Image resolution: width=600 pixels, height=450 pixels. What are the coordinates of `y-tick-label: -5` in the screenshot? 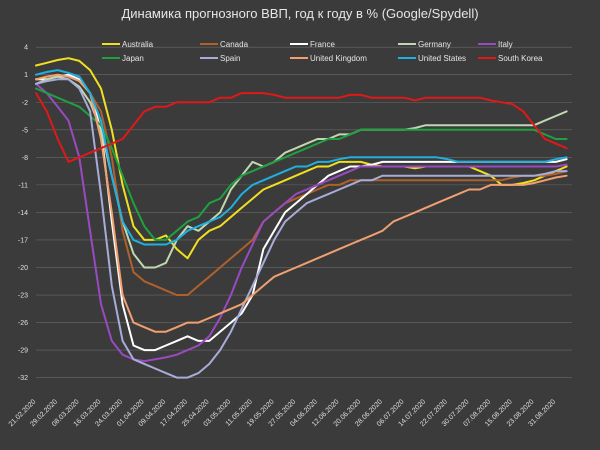 It's located at (25, 130).